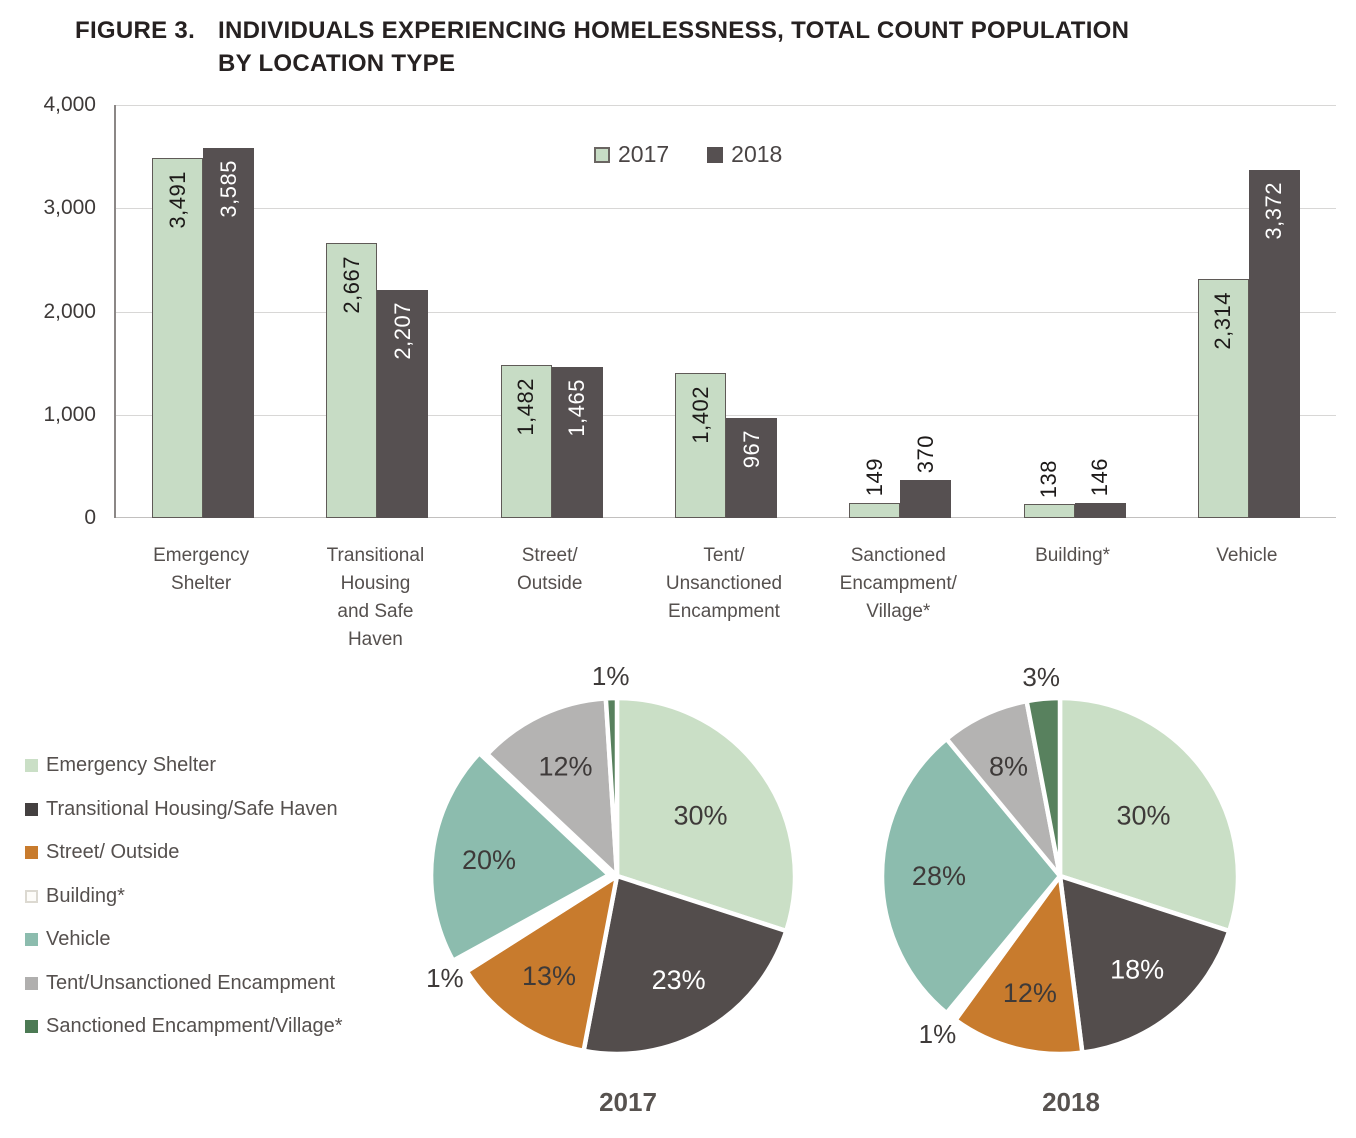 This screenshot has height=1138, width=1356. I want to click on bar-2017-cat6: 138, so click(1049, 489).